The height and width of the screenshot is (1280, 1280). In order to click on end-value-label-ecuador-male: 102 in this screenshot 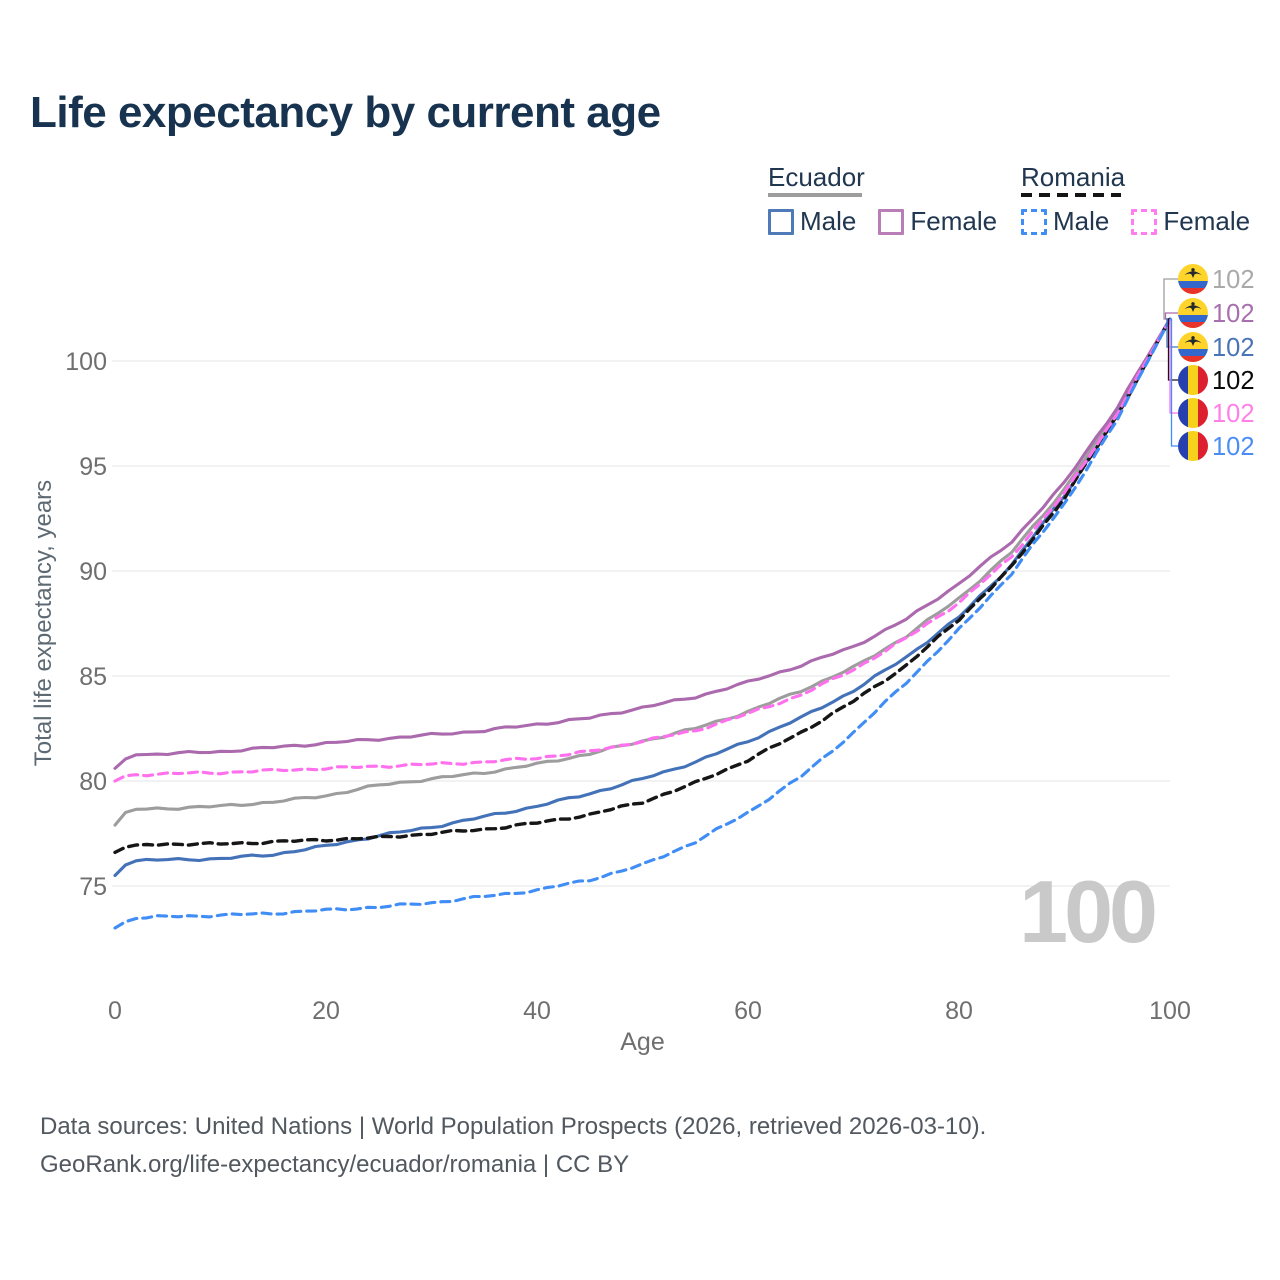, I will do `click(1233, 348)`.